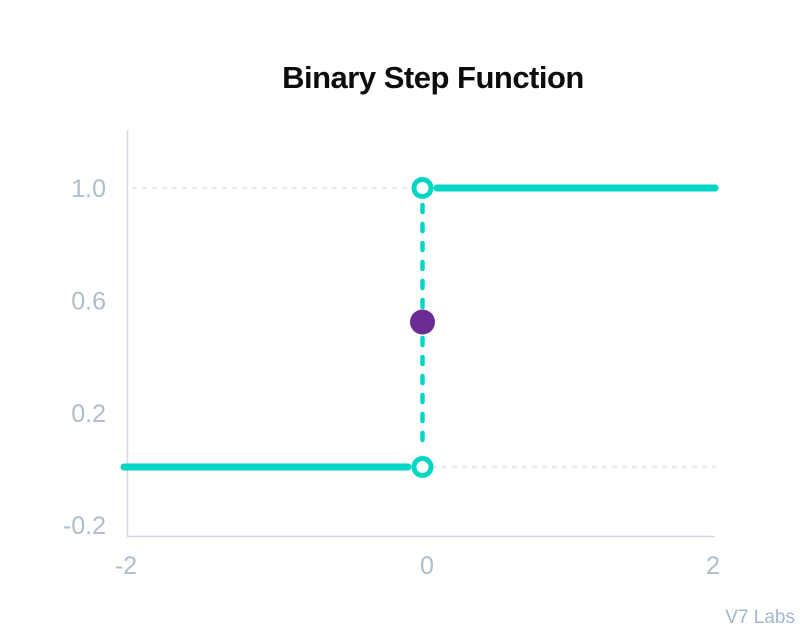  I want to click on y-tick-label: -0.2, so click(84, 526).